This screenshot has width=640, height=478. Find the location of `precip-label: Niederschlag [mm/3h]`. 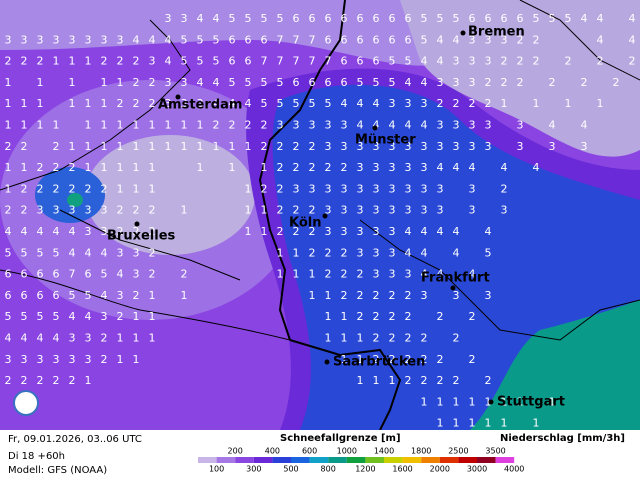

precip-label: Niederschlag [mm/3h] is located at coordinates (562, 438).